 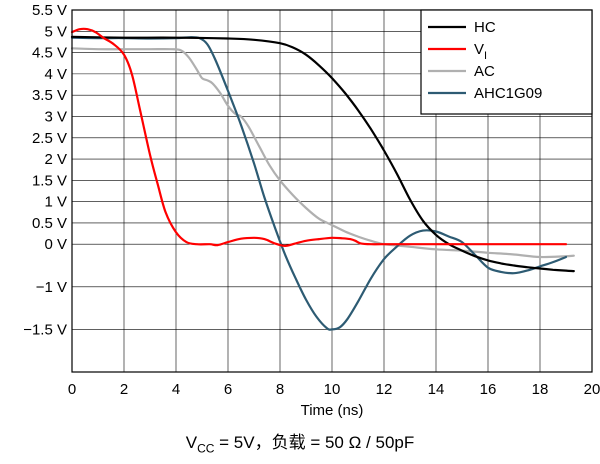 I want to click on y-tick-label: 1.5 V, so click(x=49, y=180).